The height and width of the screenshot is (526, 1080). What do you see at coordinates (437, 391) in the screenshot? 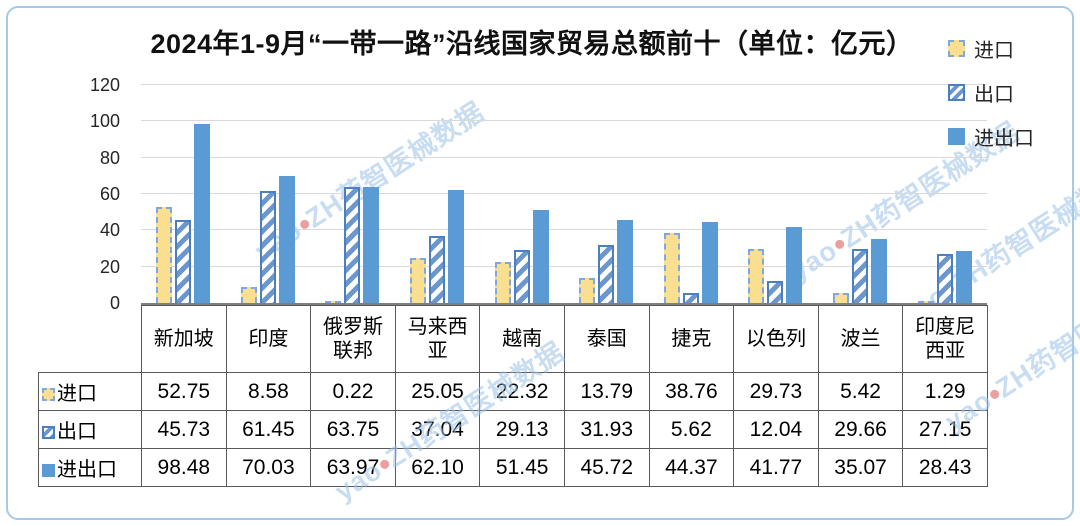
I see `value-cell: 25.05` at bounding box center [437, 391].